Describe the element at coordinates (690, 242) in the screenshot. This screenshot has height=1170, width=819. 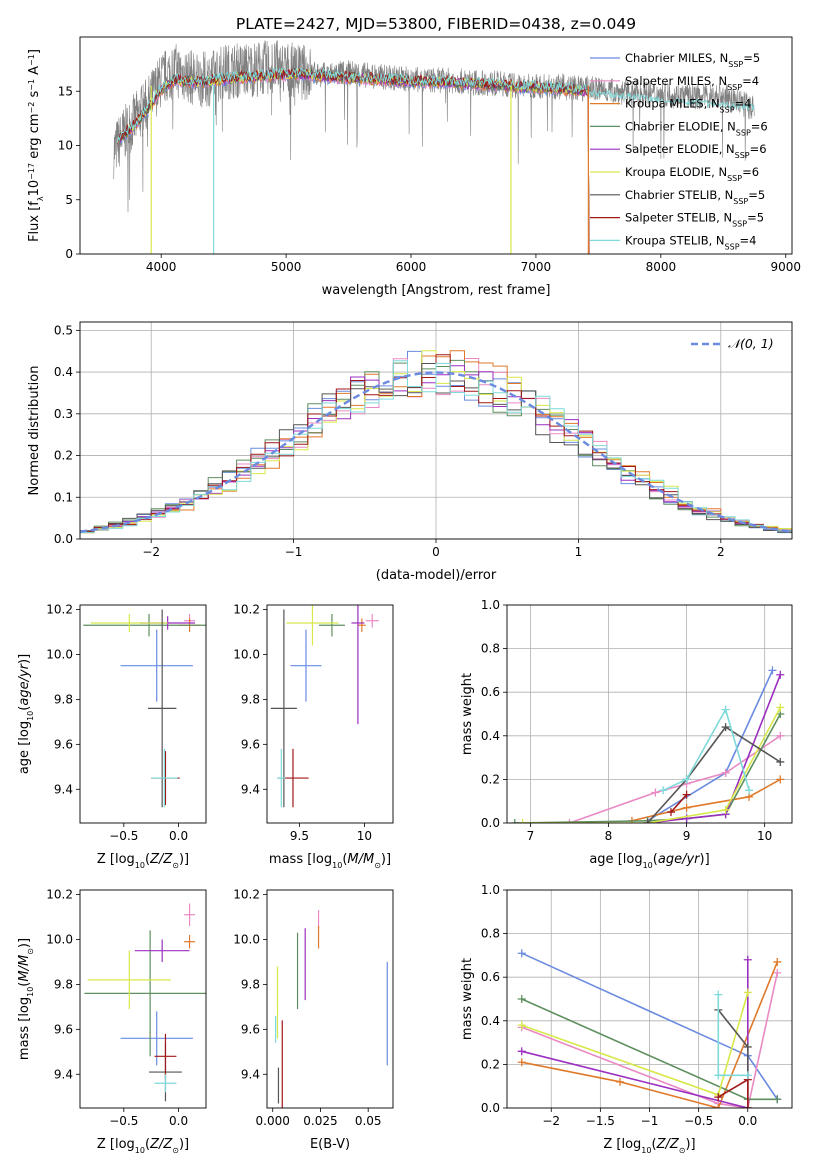
I see `legend-entry: Kroupa STELIB, NSSP=4` at that location.